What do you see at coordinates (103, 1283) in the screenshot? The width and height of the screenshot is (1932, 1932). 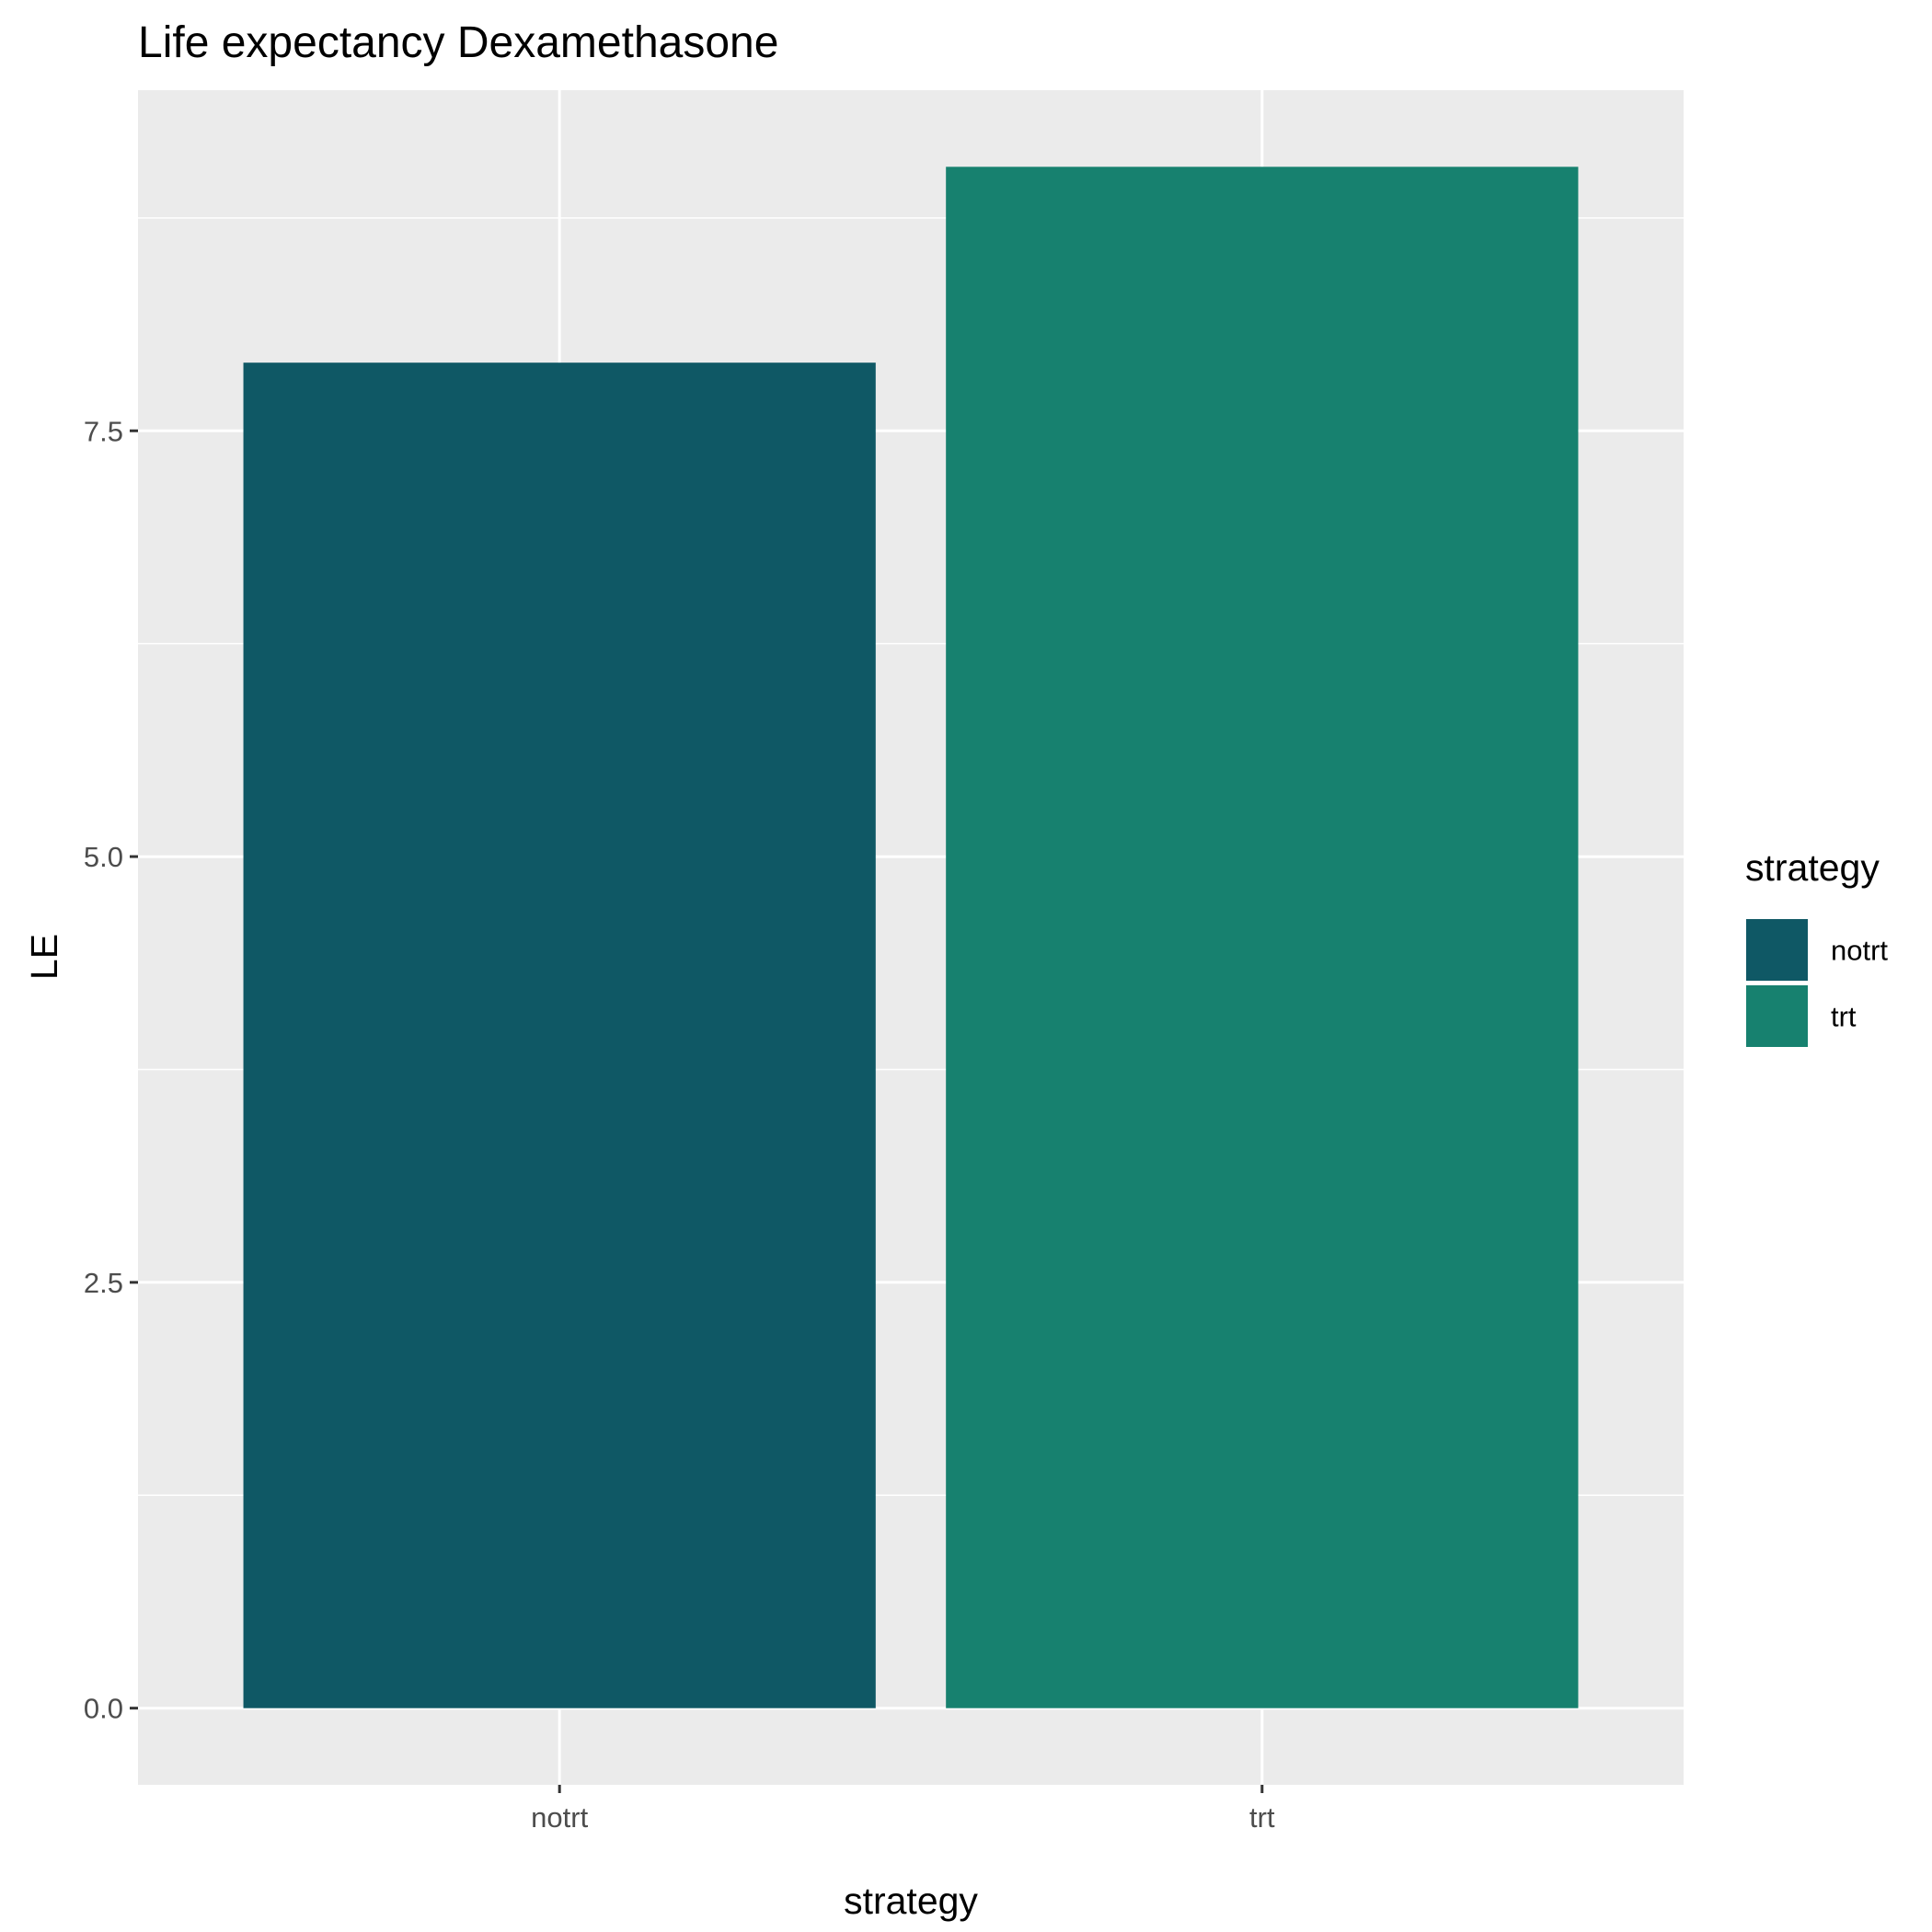 I see `y-tick-label: 2.5` at bounding box center [103, 1283].